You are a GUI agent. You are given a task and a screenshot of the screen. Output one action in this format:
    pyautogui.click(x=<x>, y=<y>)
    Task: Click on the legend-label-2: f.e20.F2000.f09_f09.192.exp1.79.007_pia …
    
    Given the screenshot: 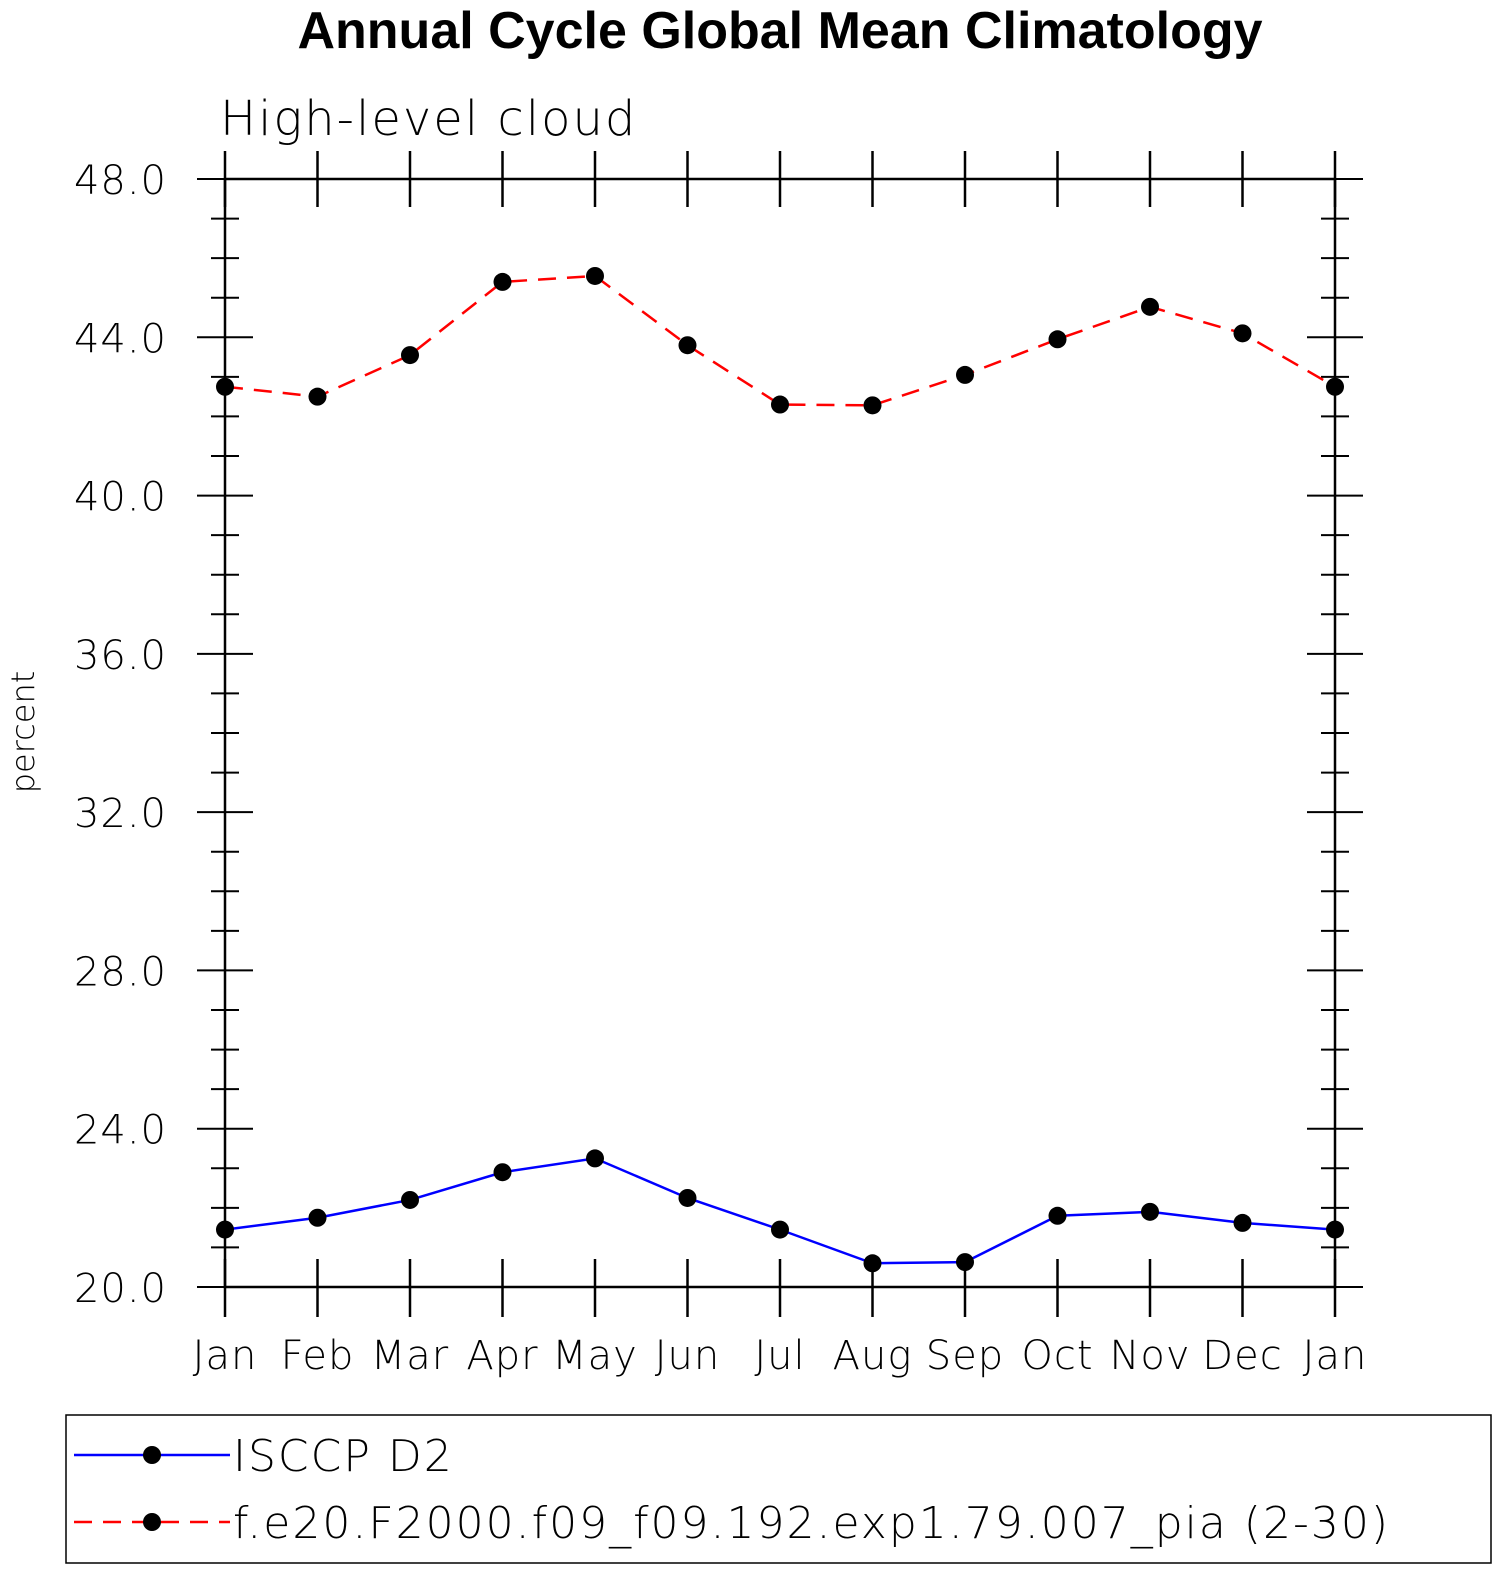 What is the action you would take?
    pyautogui.click(x=811, y=1523)
    